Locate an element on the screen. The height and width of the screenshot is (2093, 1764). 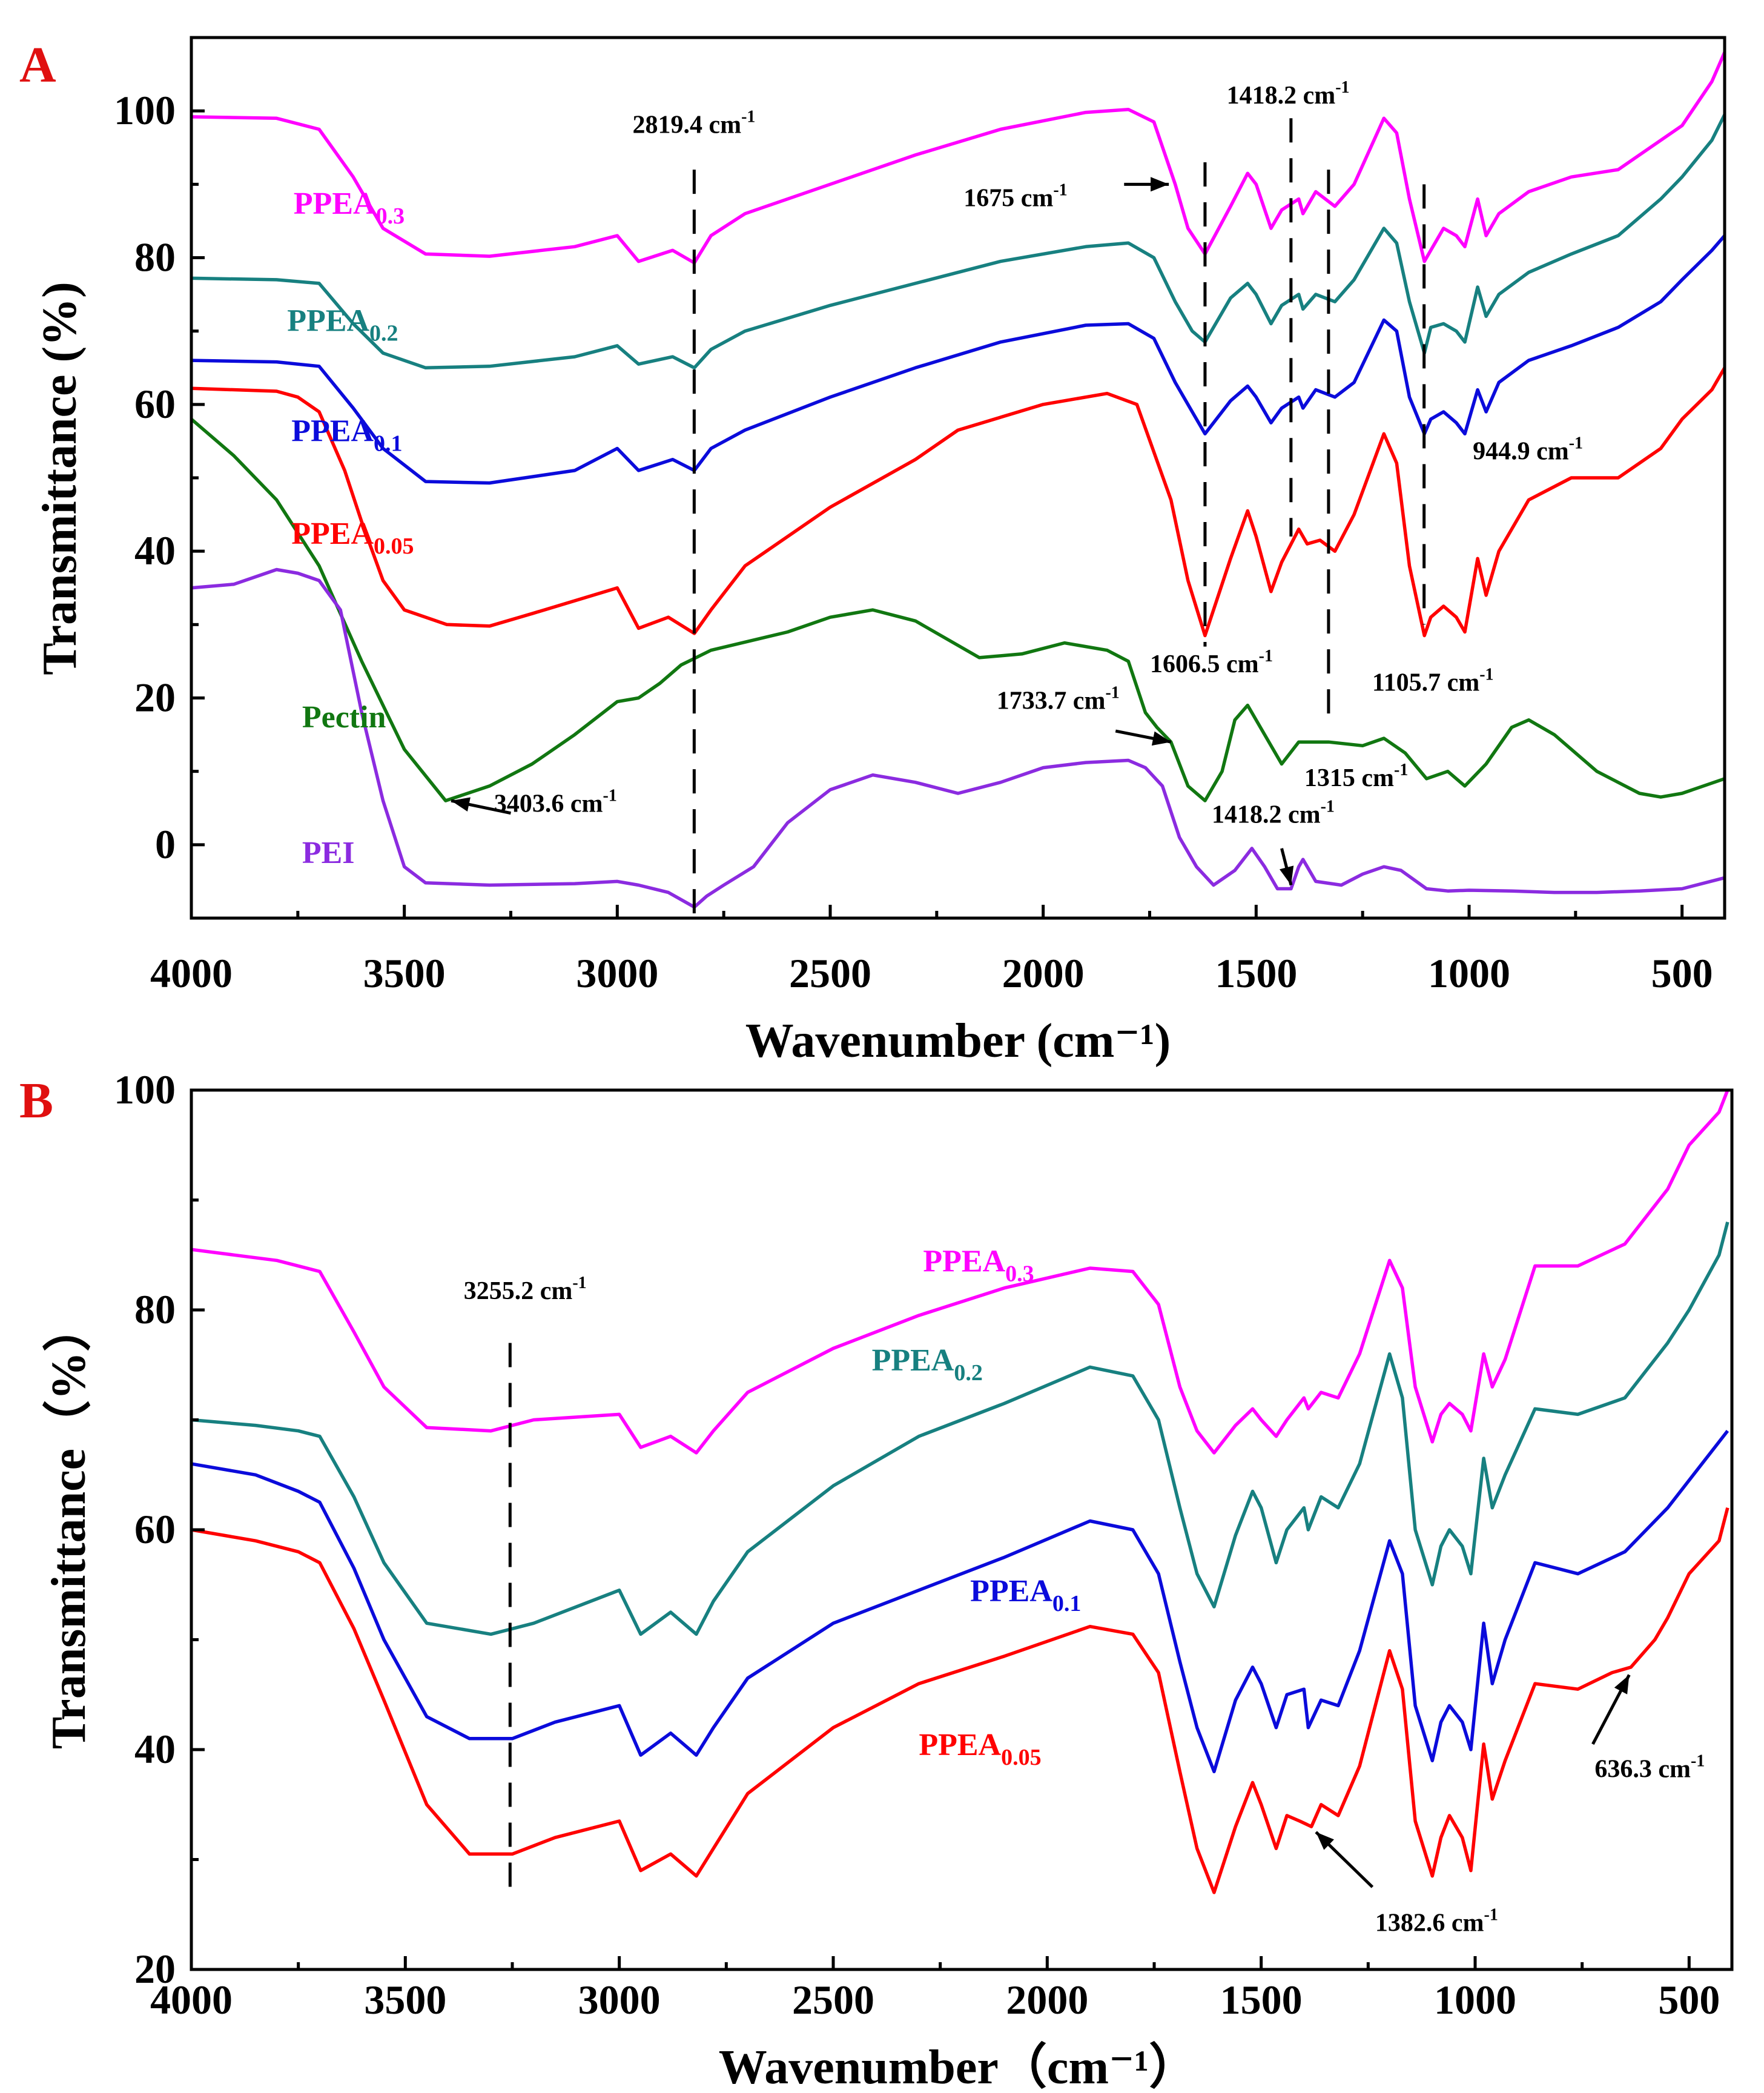
series-label-subscript: 0.3 is located at coordinates (390, 216).